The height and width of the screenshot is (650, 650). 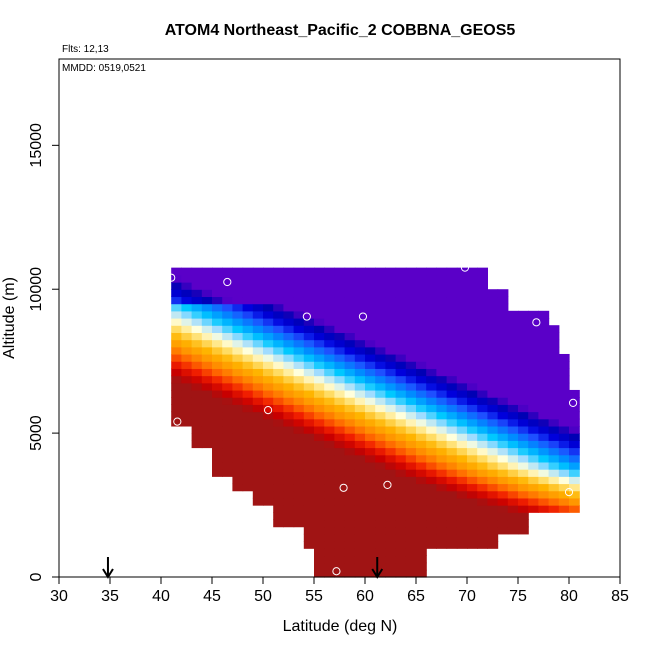 I want to click on sample-point, so click(x=569, y=492).